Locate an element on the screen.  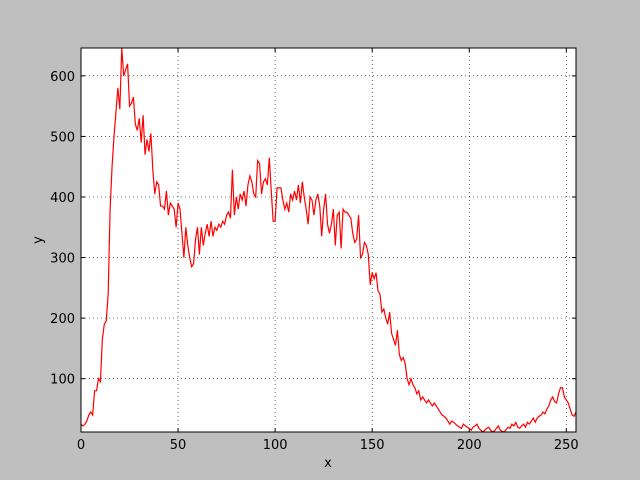
x-tick-label: 200 is located at coordinates (469, 445).